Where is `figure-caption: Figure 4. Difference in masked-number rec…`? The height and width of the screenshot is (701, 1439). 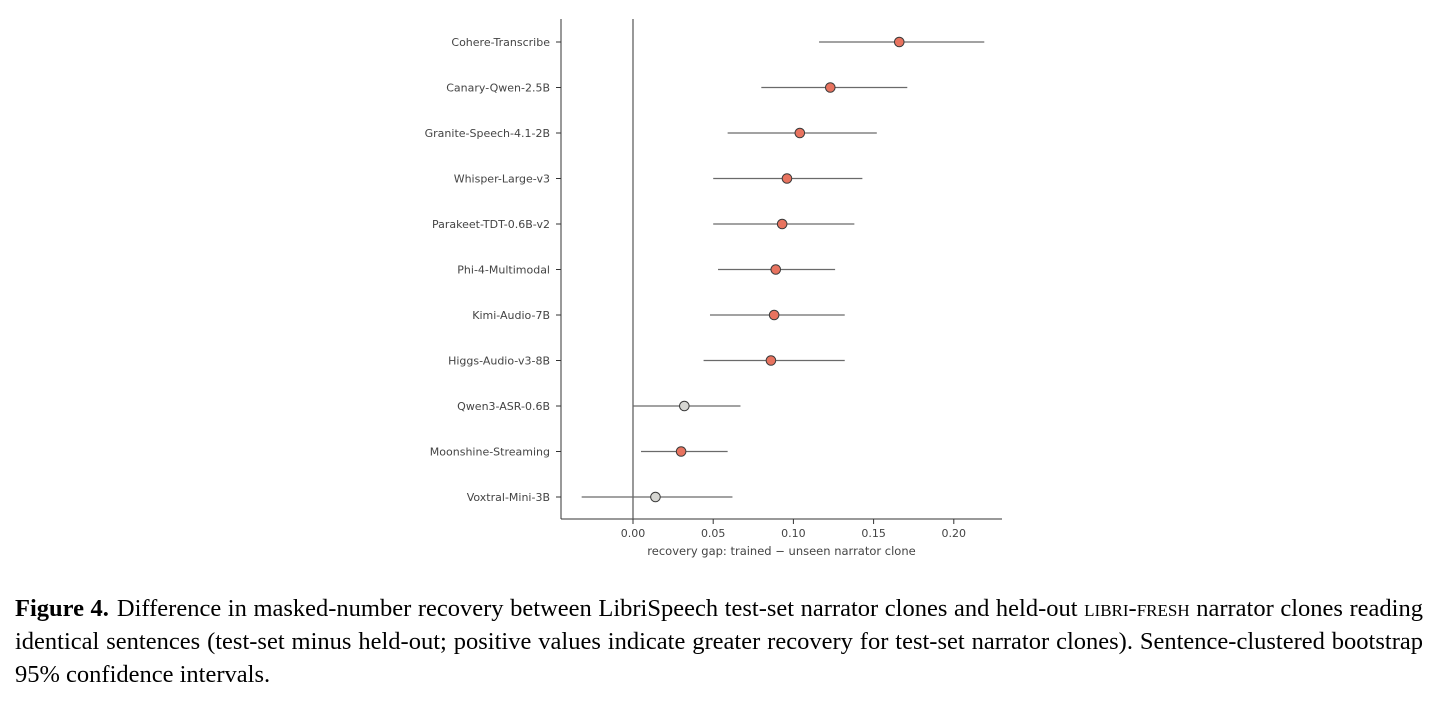 figure-caption: Figure 4. Difference in masked-number rec… is located at coordinates (719, 641).